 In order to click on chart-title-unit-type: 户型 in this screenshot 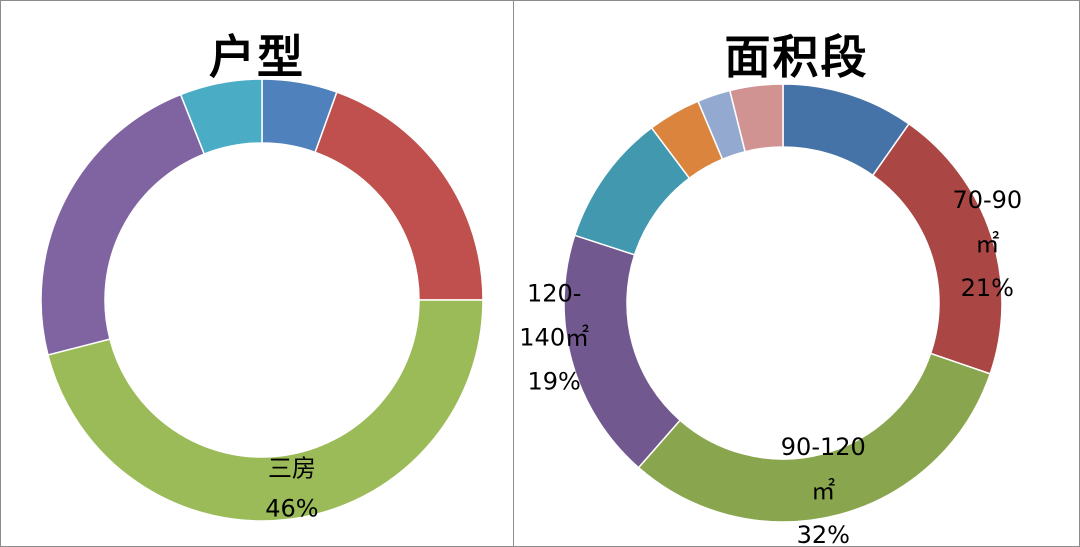, I will do `click(257, 57)`.